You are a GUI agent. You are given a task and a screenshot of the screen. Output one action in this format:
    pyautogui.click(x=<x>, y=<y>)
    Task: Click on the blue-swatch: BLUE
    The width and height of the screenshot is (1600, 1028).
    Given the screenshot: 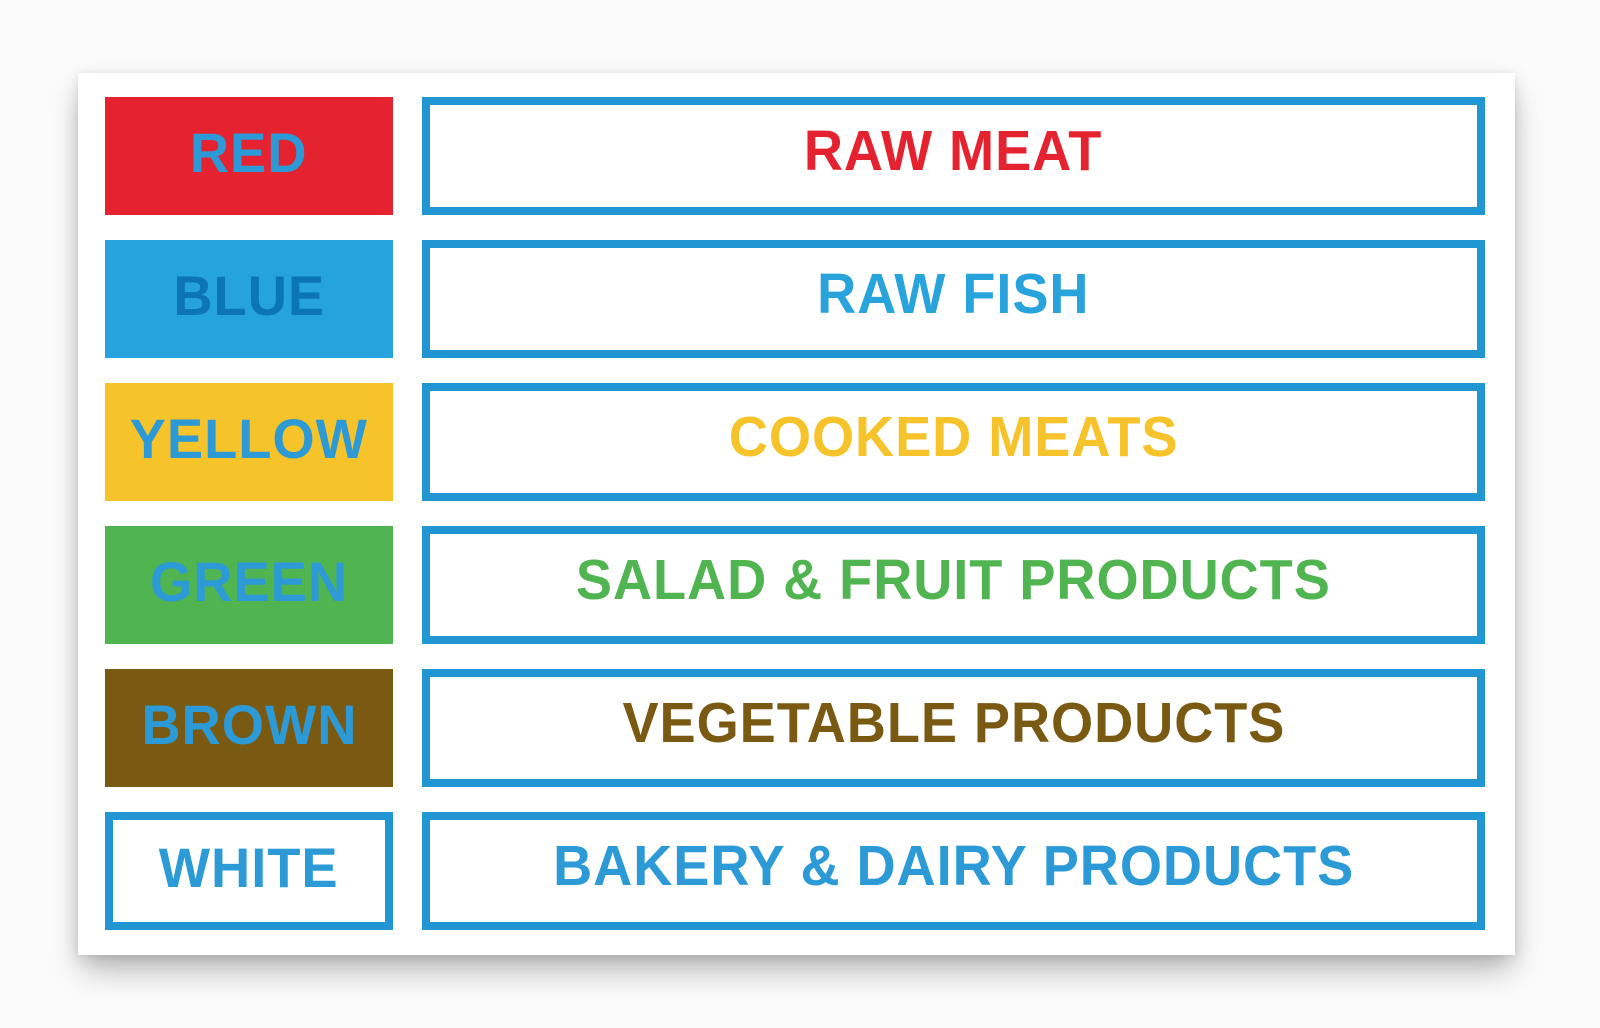 What is the action you would take?
    pyautogui.click(x=249, y=299)
    